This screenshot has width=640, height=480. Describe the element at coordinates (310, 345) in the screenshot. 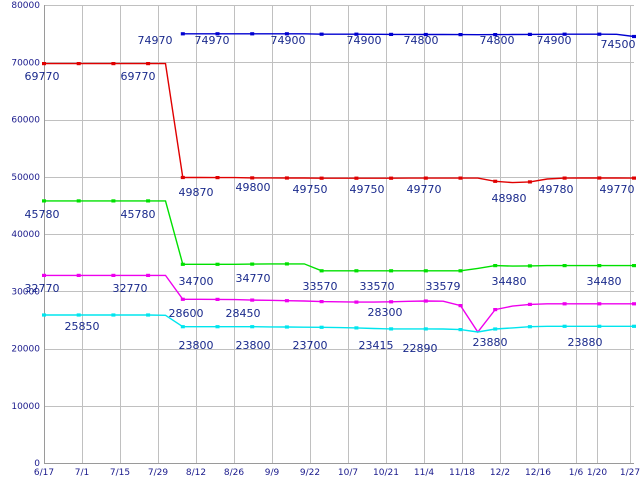

I see `data-point-label: 23700` at that location.